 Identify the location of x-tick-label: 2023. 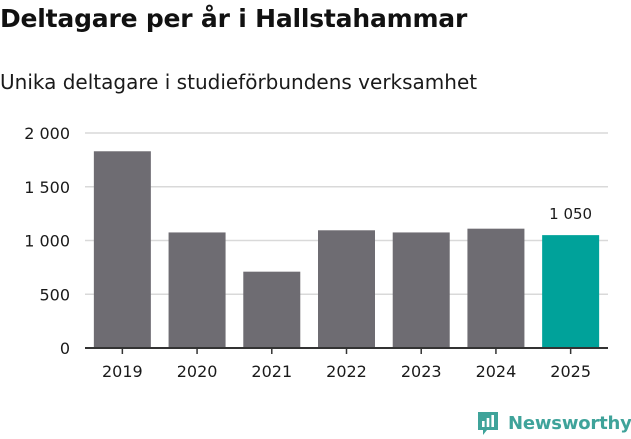
(421, 371).